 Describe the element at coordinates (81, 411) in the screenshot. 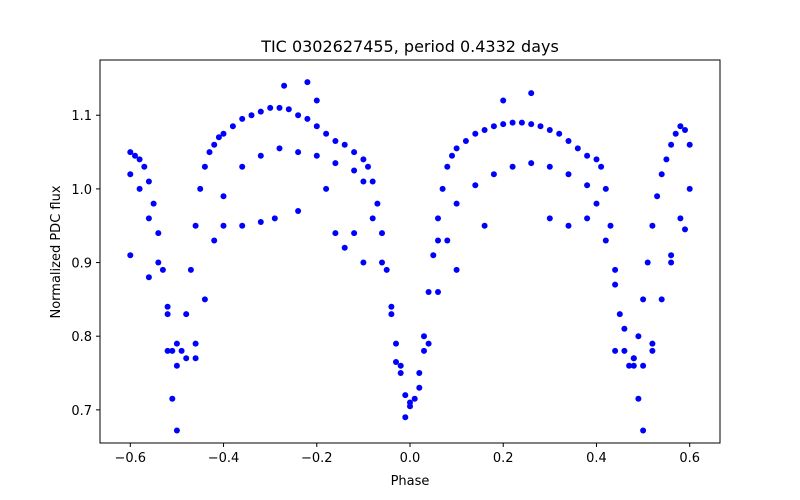

I see `y-tick-label: 0.7` at that location.